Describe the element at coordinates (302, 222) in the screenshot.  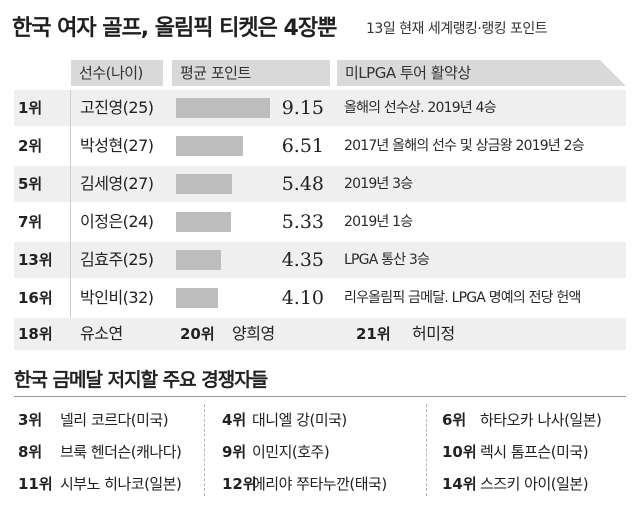
I see `points-value: 5.33` at that location.